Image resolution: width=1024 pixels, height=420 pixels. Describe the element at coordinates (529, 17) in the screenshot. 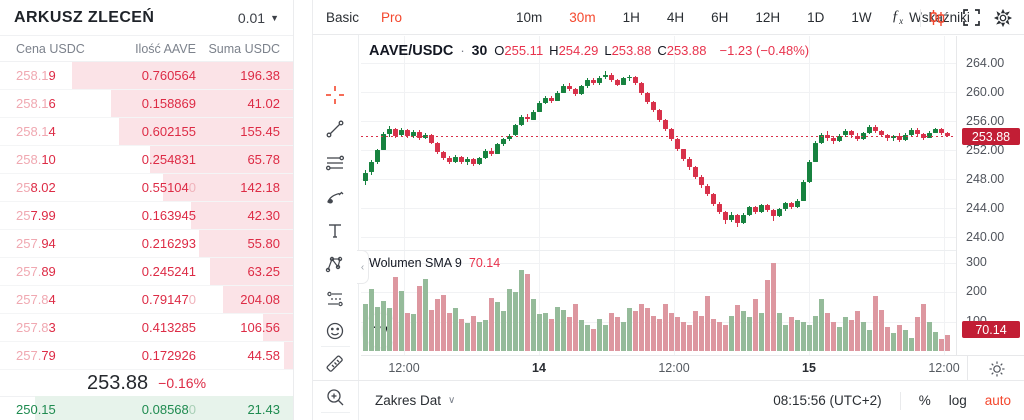

I see `timeframe-10m: 10m` at that location.